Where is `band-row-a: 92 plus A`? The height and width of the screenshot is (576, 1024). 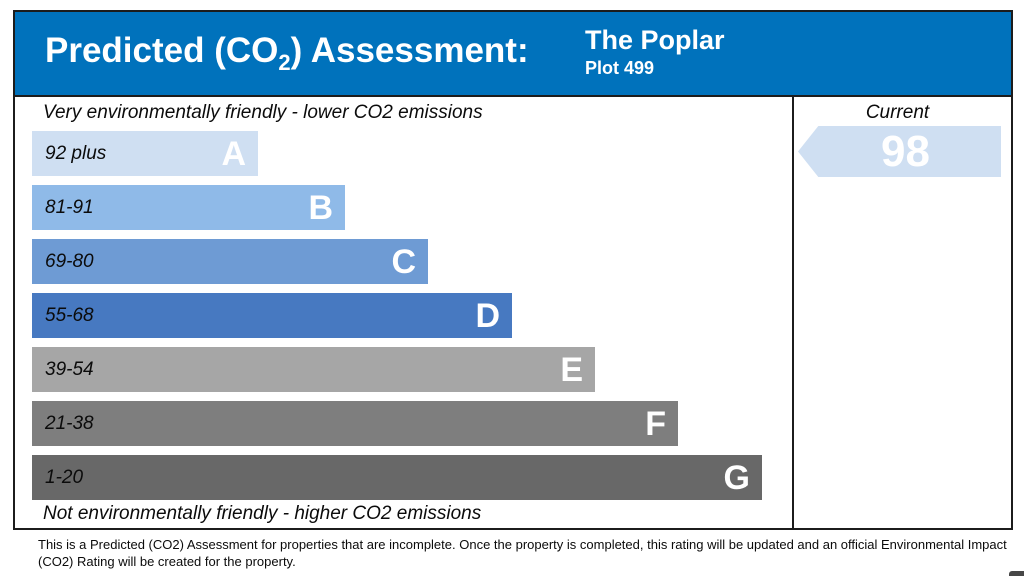 band-row-a: 92 plus A is located at coordinates (145, 153).